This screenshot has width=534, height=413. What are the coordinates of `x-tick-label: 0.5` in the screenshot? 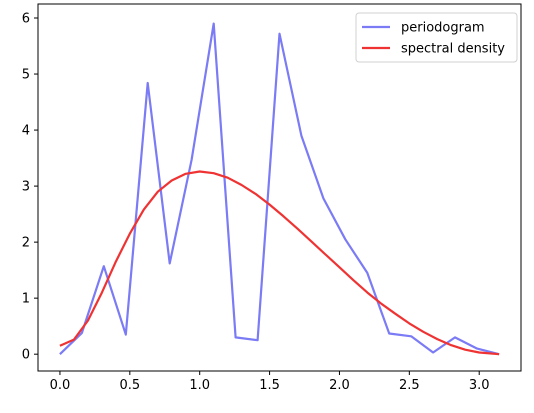 It's located at (129, 385).